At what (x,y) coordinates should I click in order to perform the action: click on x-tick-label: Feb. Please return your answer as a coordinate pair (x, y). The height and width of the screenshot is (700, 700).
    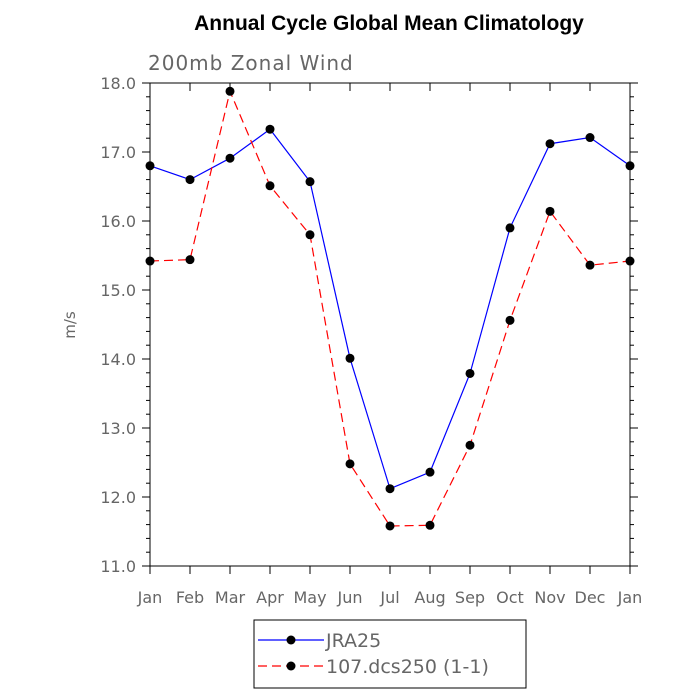
    Looking at the image, I should click on (190, 597).